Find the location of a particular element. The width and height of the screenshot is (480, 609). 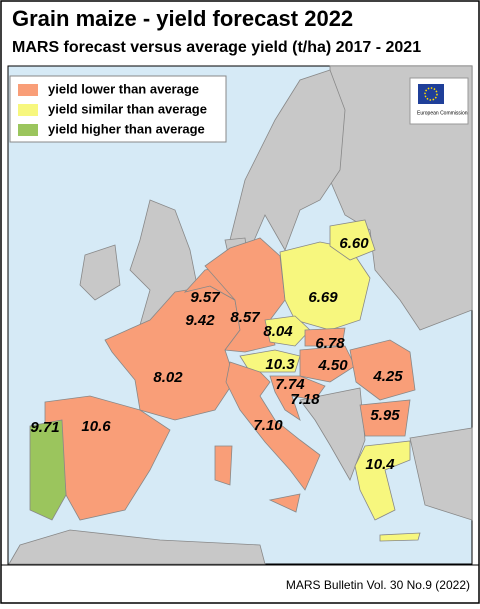

sicily is located at coordinates (284, 503).